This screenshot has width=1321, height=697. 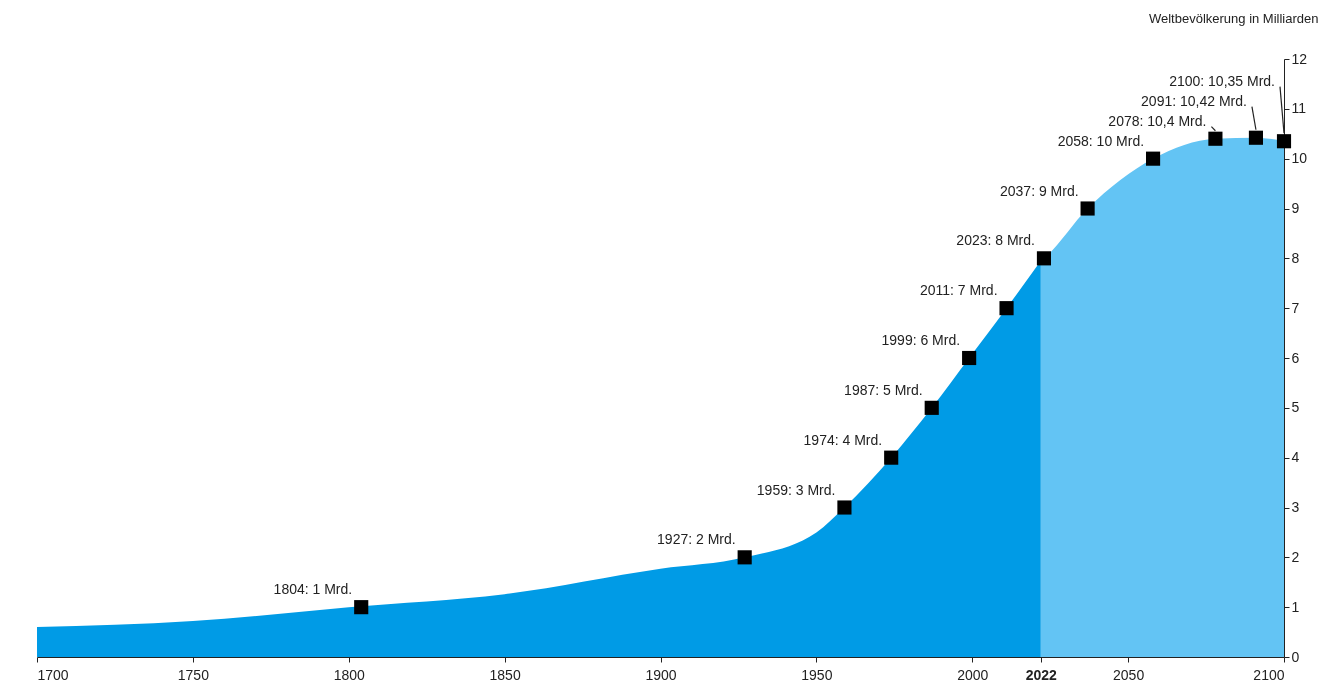 What do you see at coordinates (958, 290) in the screenshot?
I see `data-label: 2011: 7 Mrd.` at bounding box center [958, 290].